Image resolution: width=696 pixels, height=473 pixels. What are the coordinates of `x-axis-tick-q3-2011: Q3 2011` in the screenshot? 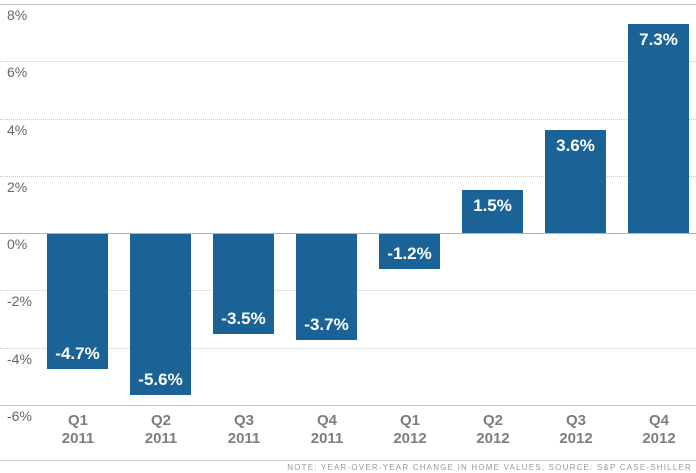 It's located at (244, 430).